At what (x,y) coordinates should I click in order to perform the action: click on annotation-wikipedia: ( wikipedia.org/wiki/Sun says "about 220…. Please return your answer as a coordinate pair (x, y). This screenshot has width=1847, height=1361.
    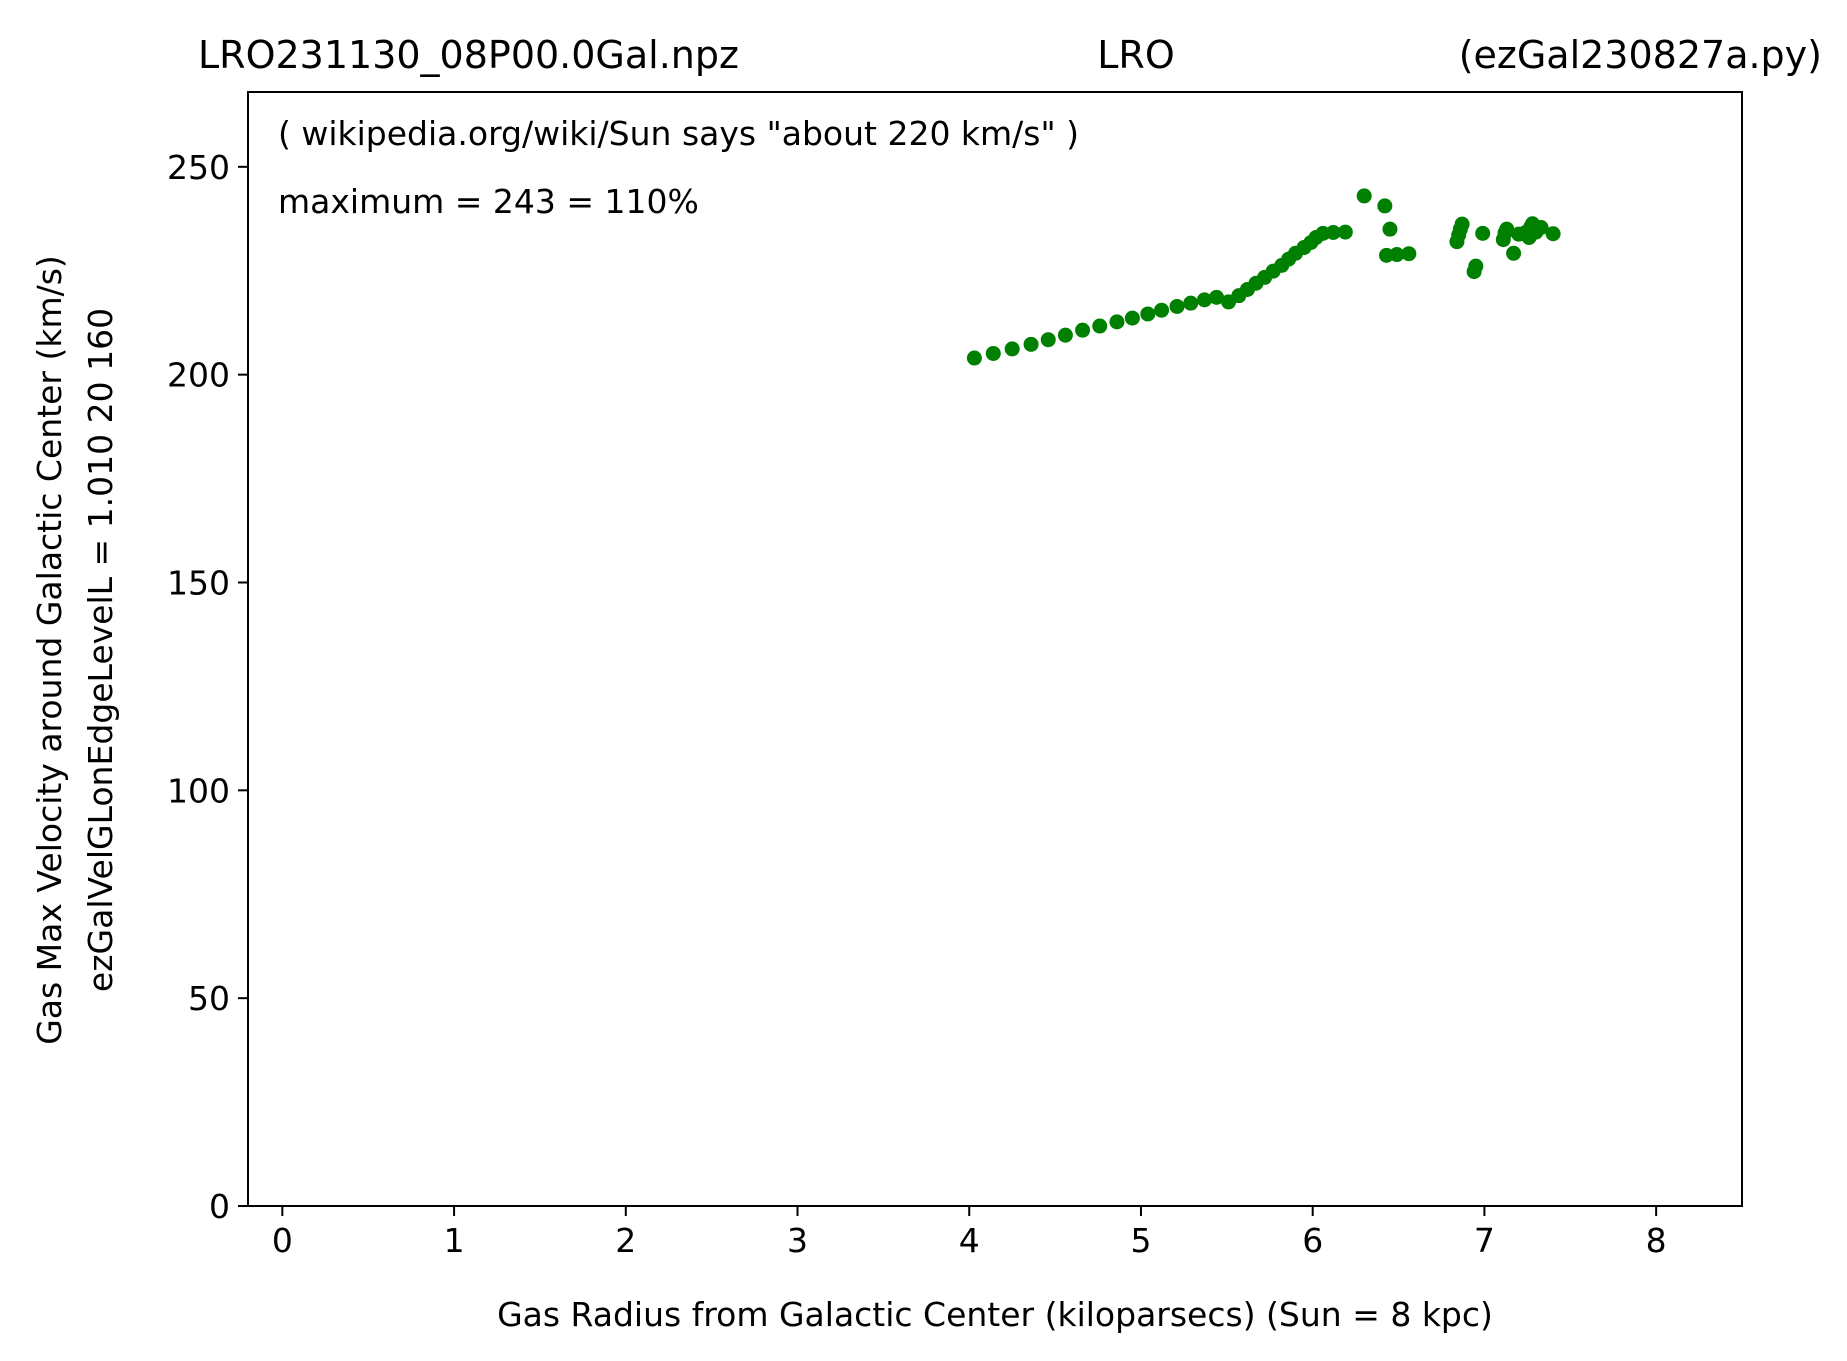
    Looking at the image, I should click on (678, 133).